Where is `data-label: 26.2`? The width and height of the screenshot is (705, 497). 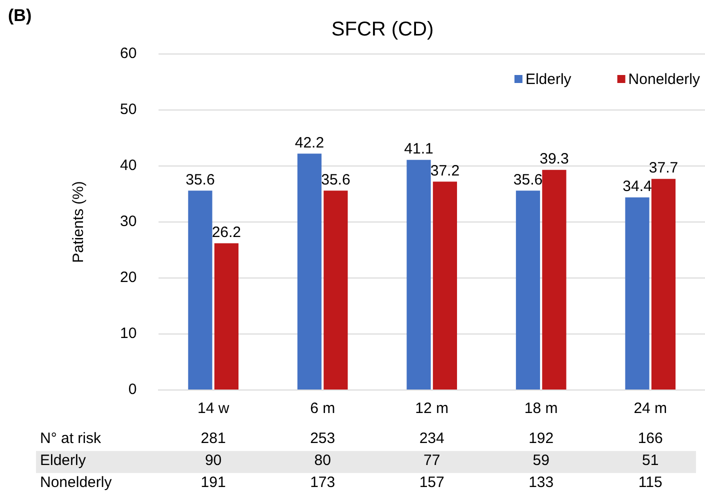 data-label: 26.2 is located at coordinates (227, 232).